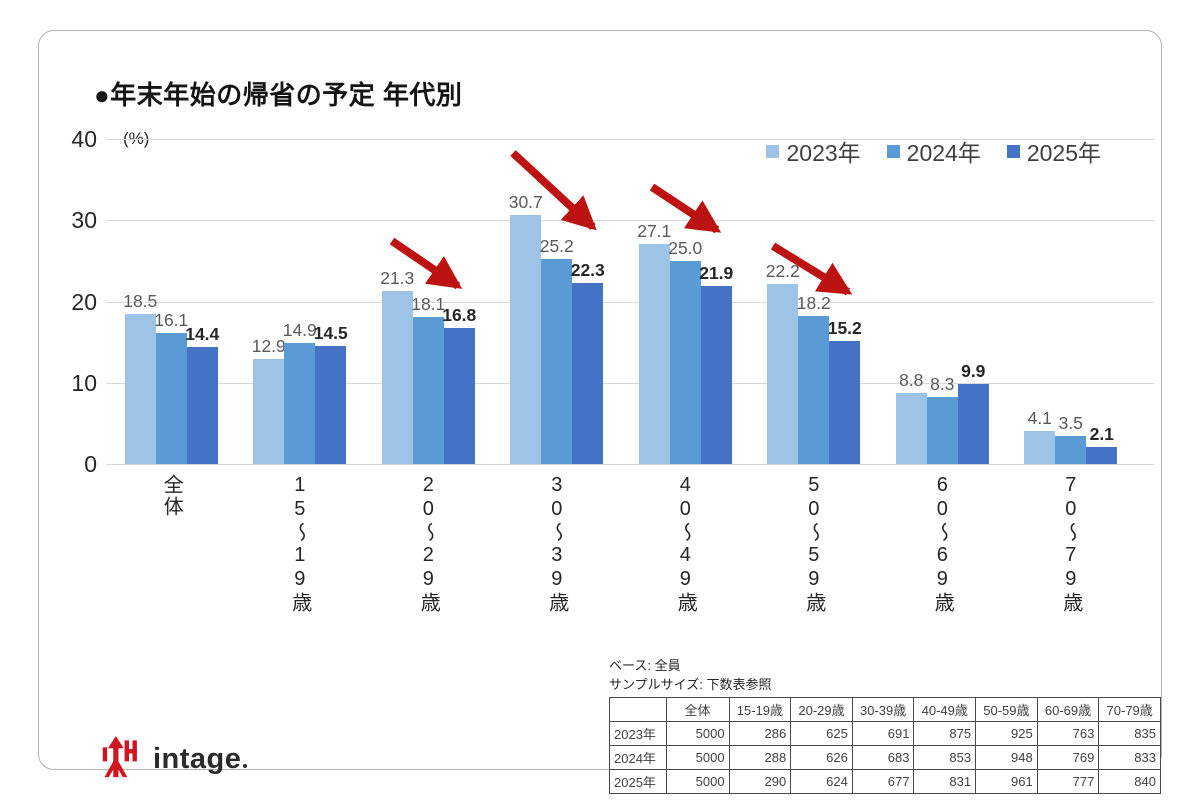 This screenshot has height=800, width=1199. Describe the element at coordinates (556, 246) in the screenshot. I see `bar-value-label: 25.2` at that location.